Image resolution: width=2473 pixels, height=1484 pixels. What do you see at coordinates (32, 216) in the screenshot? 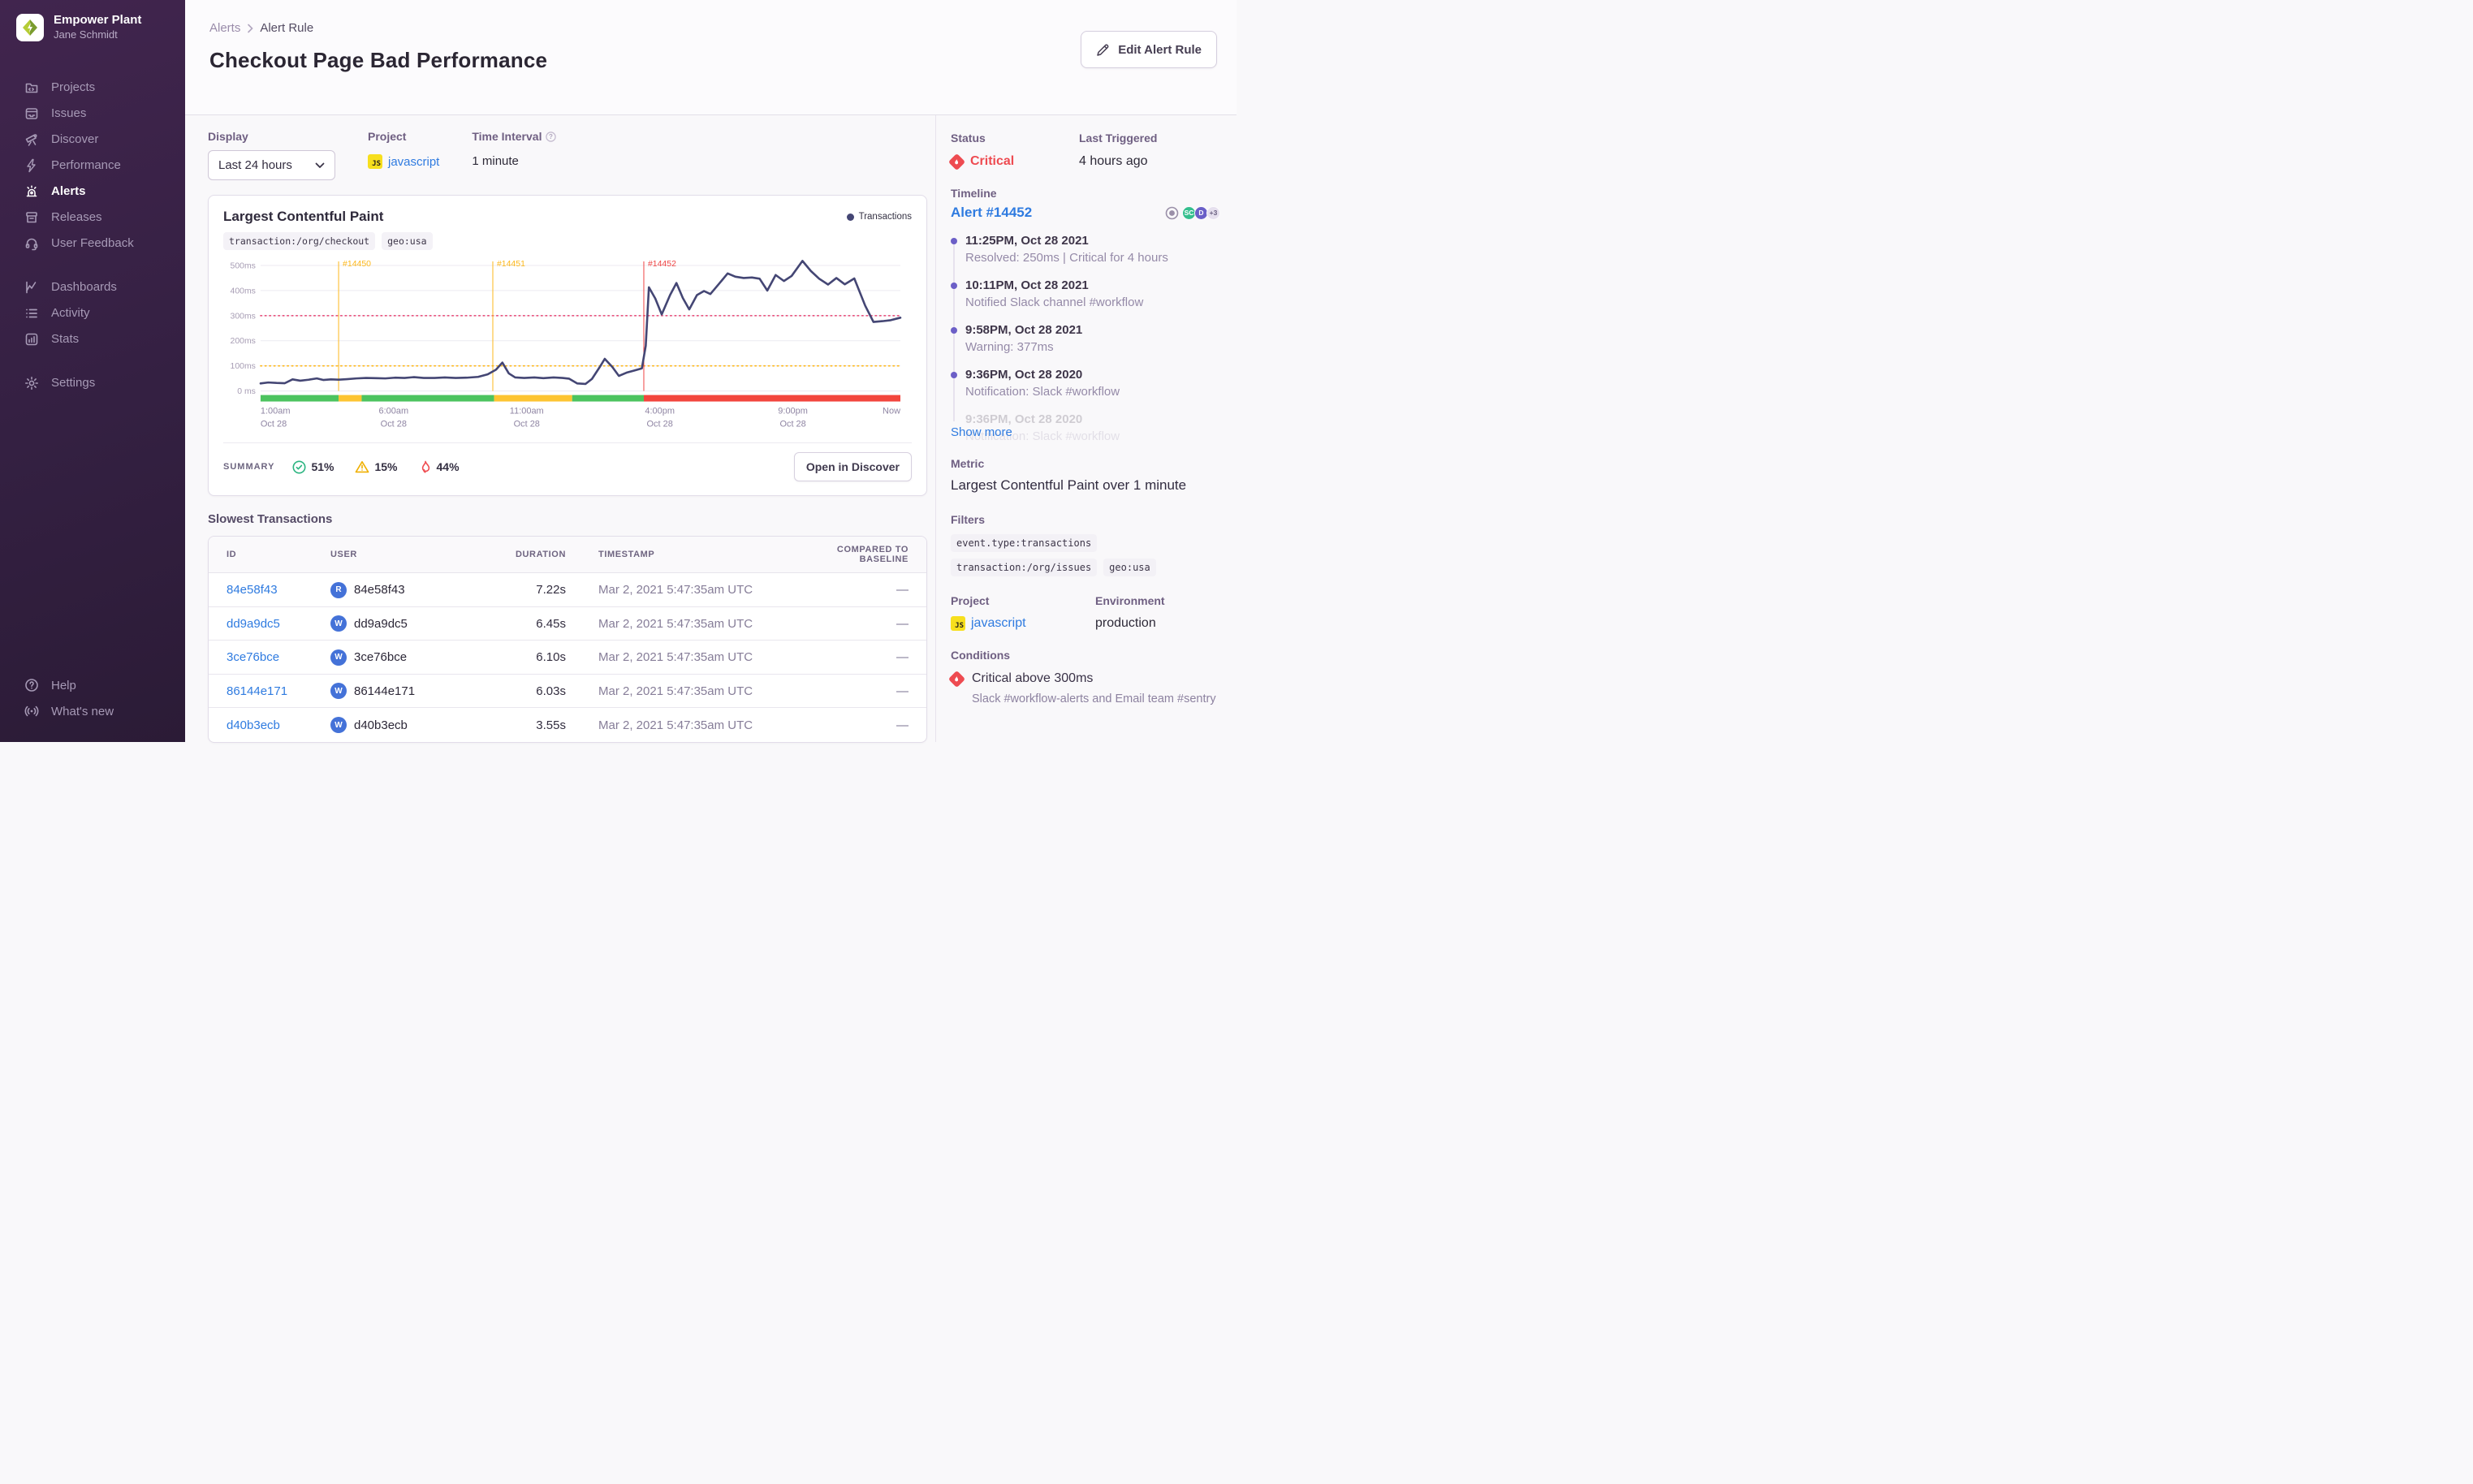
I see `releases-icon` at bounding box center [32, 216].